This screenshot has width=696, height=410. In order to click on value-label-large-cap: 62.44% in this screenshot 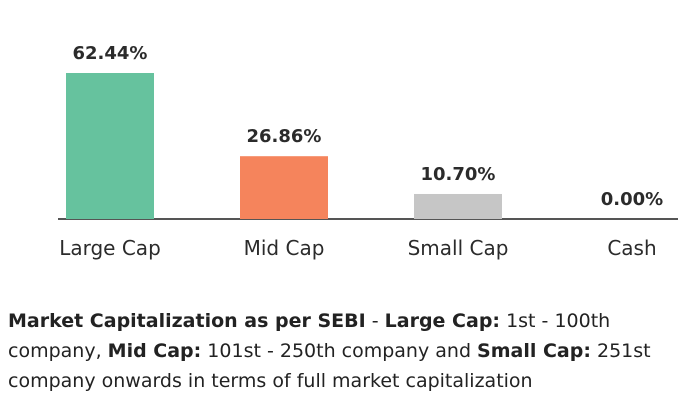, I will do `click(110, 53)`.